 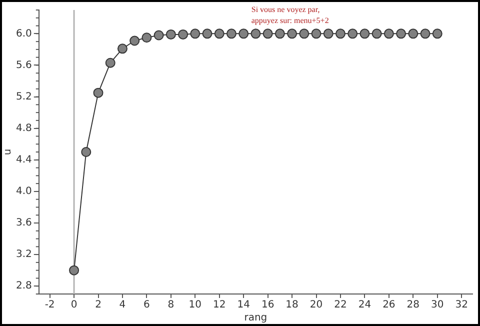 I want to click on x-tick-label: 26, so click(x=389, y=305).